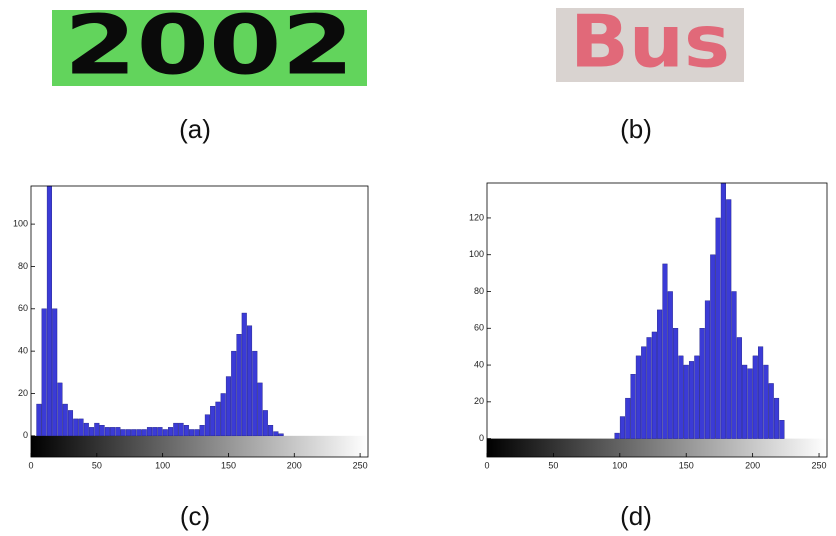 The height and width of the screenshot is (536, 836). Describe the element at coordinates (476, 217) in the screenshot. I see `y-tick-label: 120` at that location.